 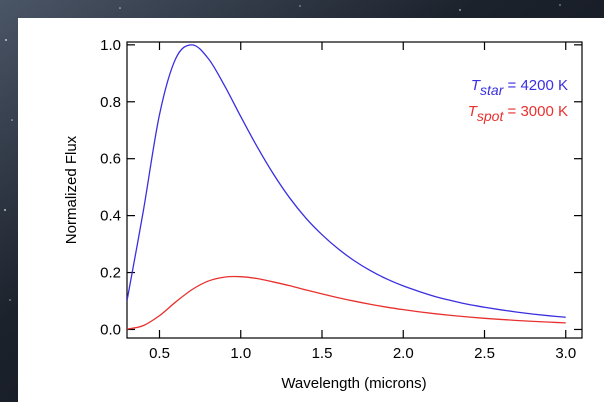 I want to click on y-tick-label: 0.4, so click(x=110, y=216).